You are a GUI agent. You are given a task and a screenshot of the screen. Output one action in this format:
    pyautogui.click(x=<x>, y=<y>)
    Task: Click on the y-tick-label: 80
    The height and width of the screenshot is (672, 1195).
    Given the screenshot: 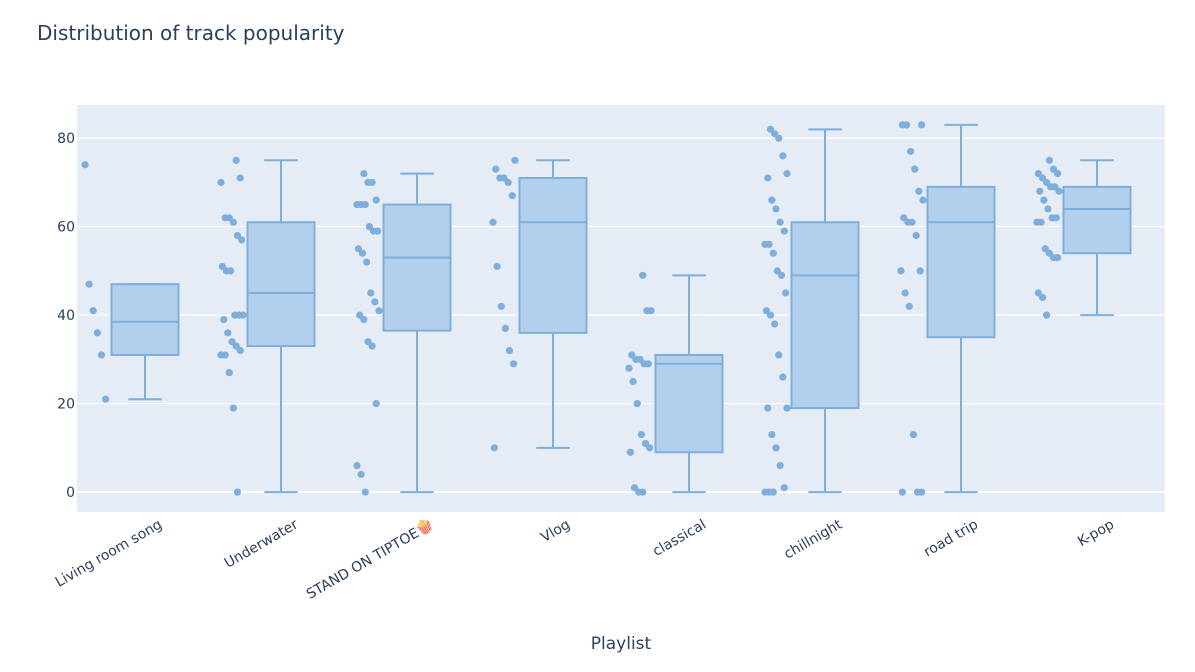 What is the action you would take?
    pyautogui.click(x=66, y=139)
    